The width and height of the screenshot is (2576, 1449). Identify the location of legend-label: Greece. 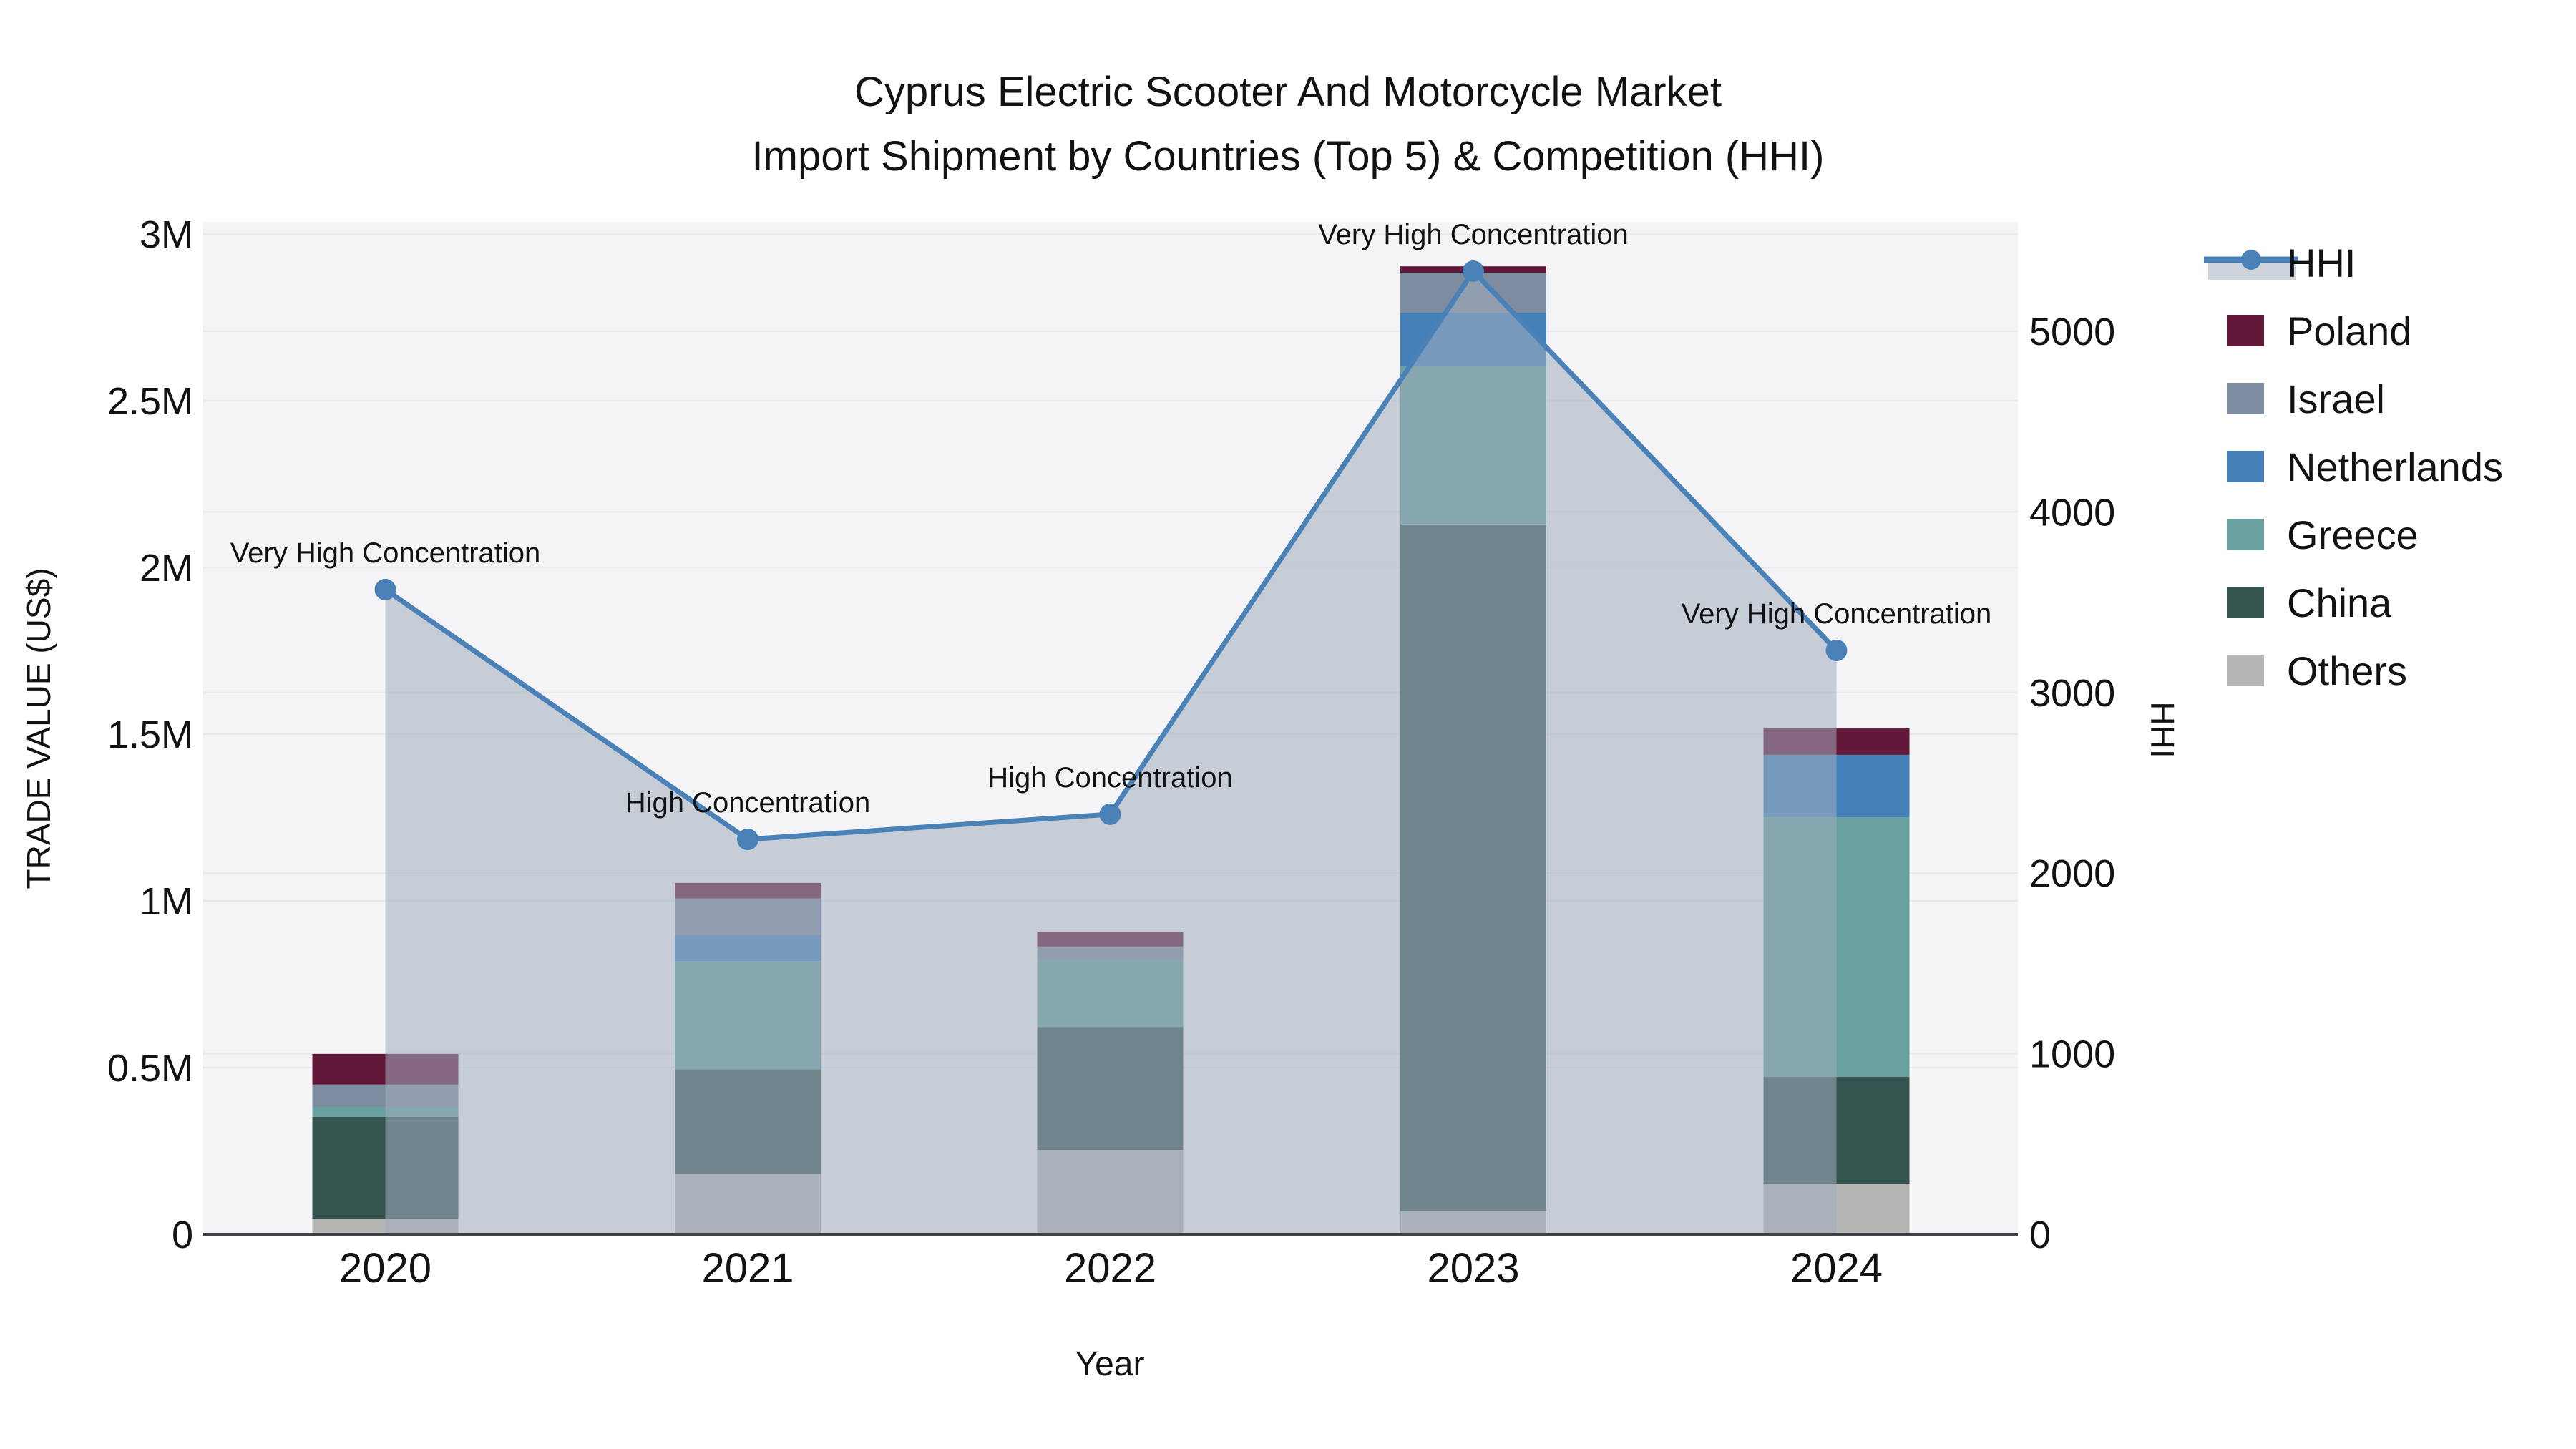
(2353, 534).